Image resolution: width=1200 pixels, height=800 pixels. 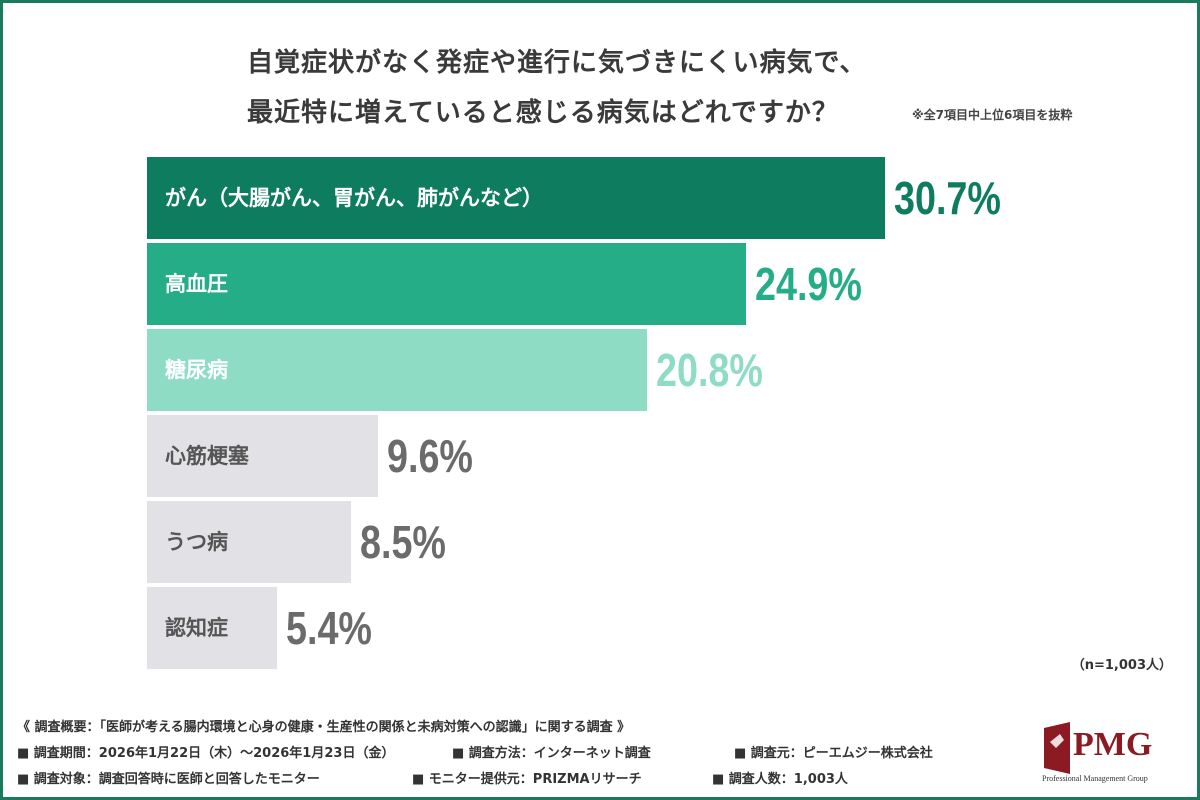 What do you see at coordinates (196, 542) in the screenshot?
I see `bar-category-label: うつ病` at bounding box center [196, 542].